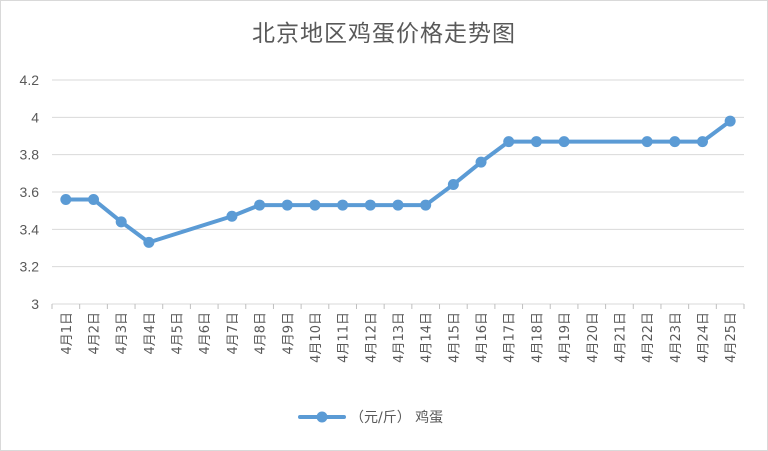 This screenshot has height=451, width=768. I want to click on x-tick-label: 4月23日, so click(676, 337).